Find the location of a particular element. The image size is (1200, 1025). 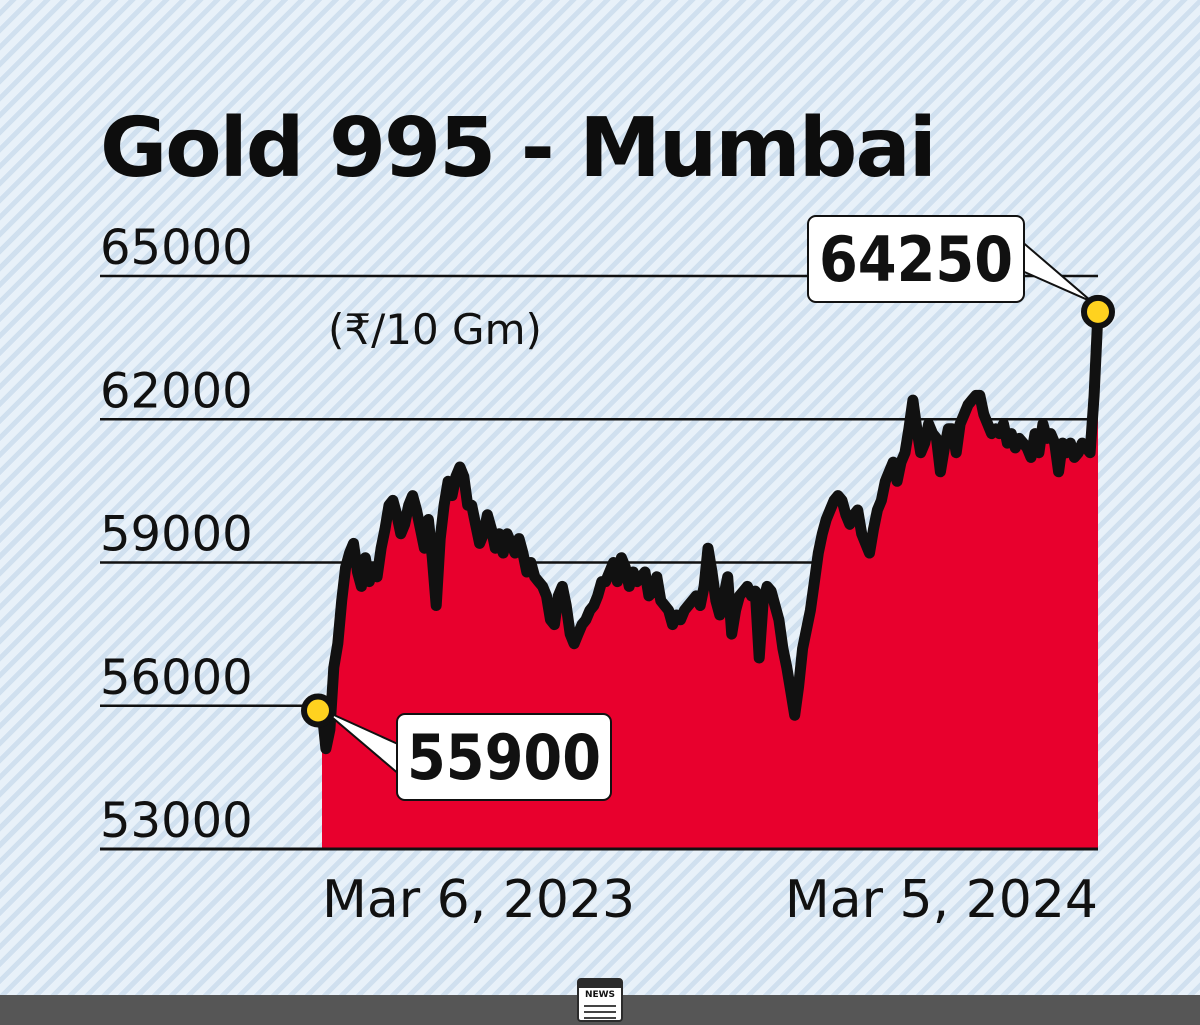

start-callout: 55900 is located at coordinates (456, 747).